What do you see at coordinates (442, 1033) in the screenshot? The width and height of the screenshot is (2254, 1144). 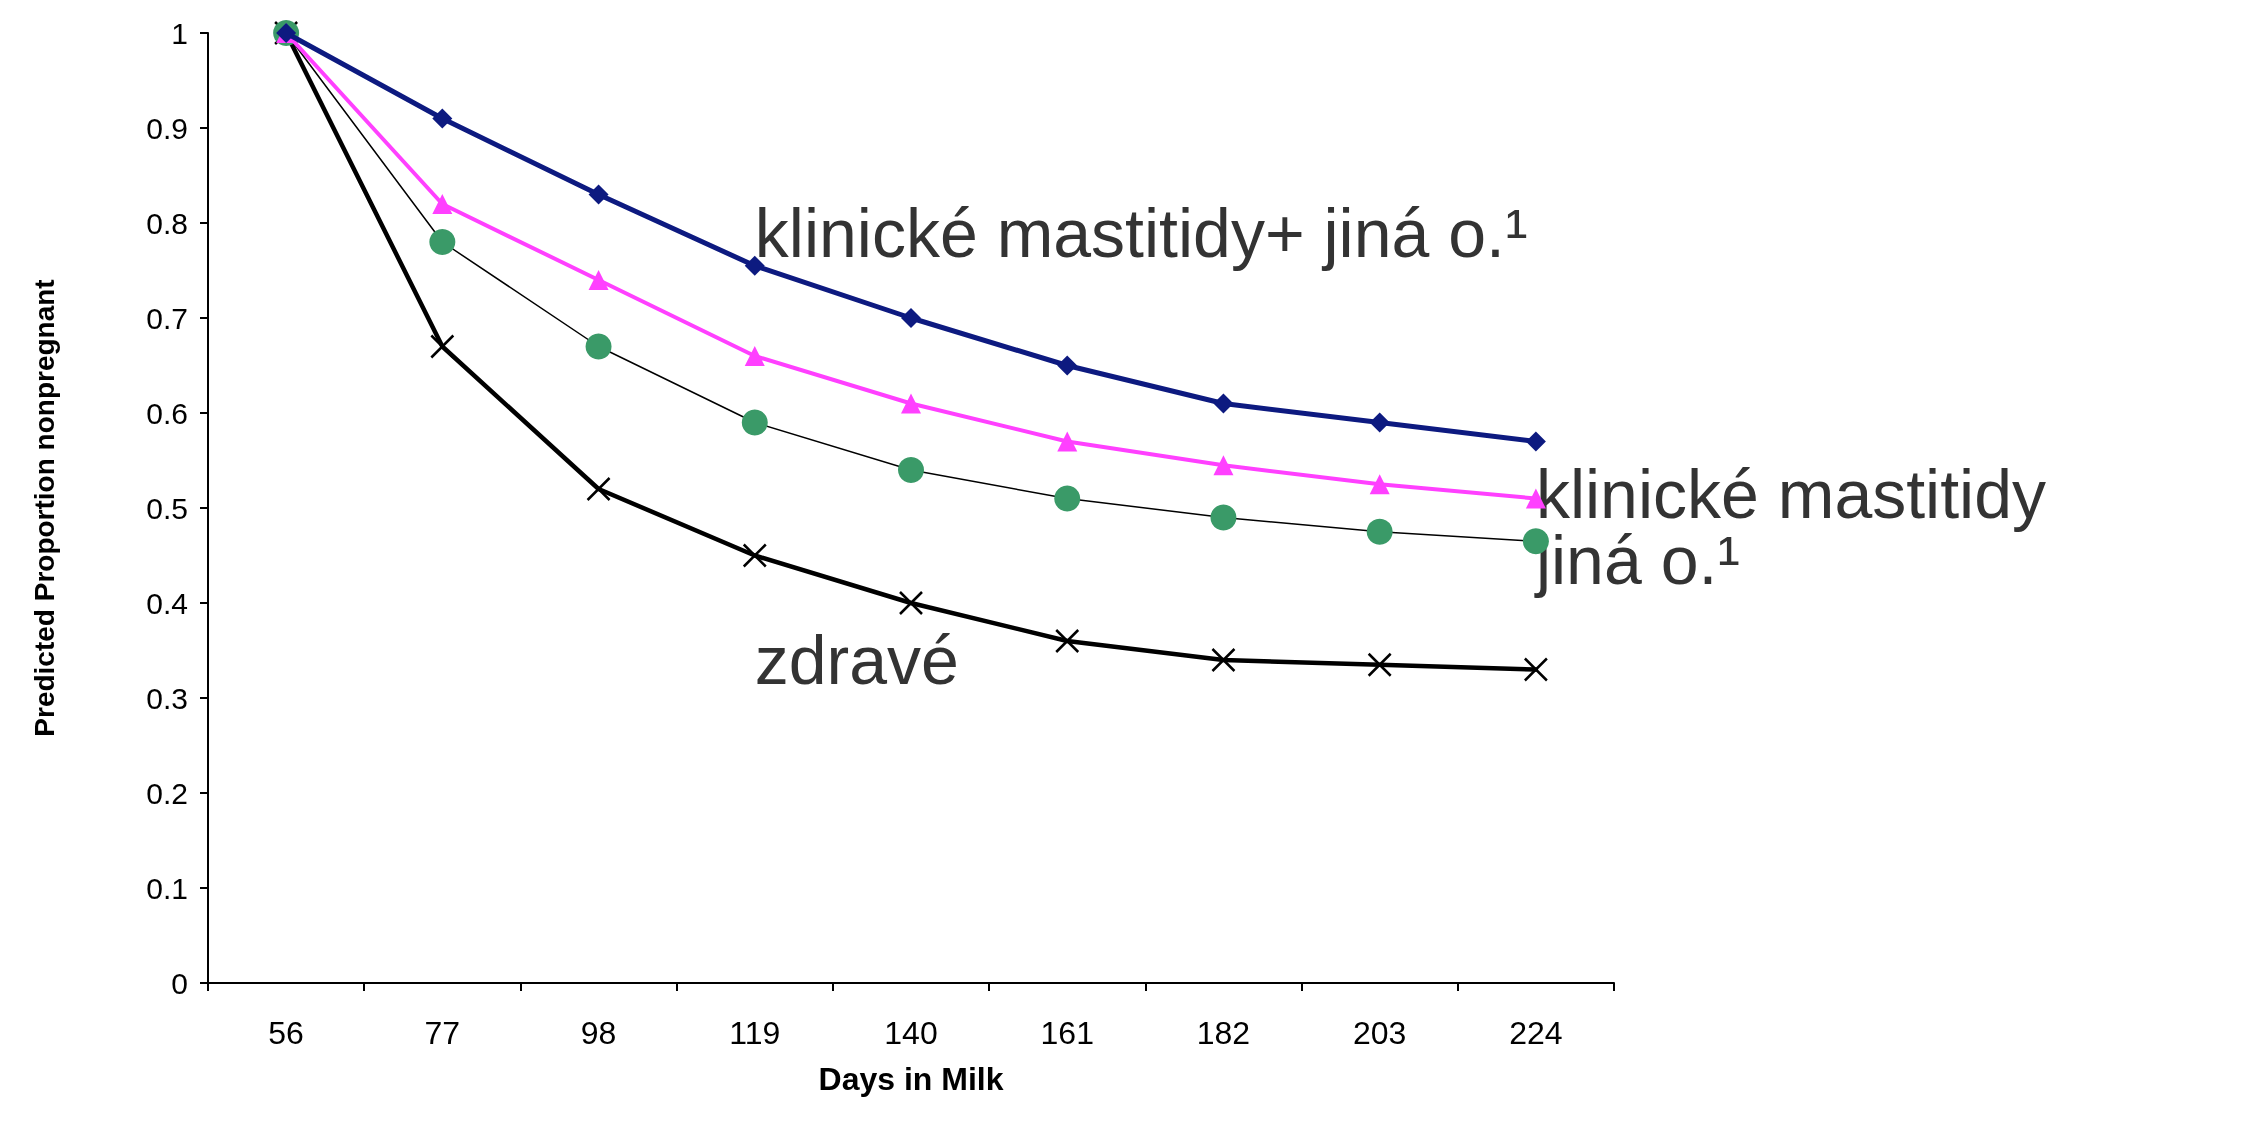 I see `x-tick-label: 77` at bounding box center [442, 1033].